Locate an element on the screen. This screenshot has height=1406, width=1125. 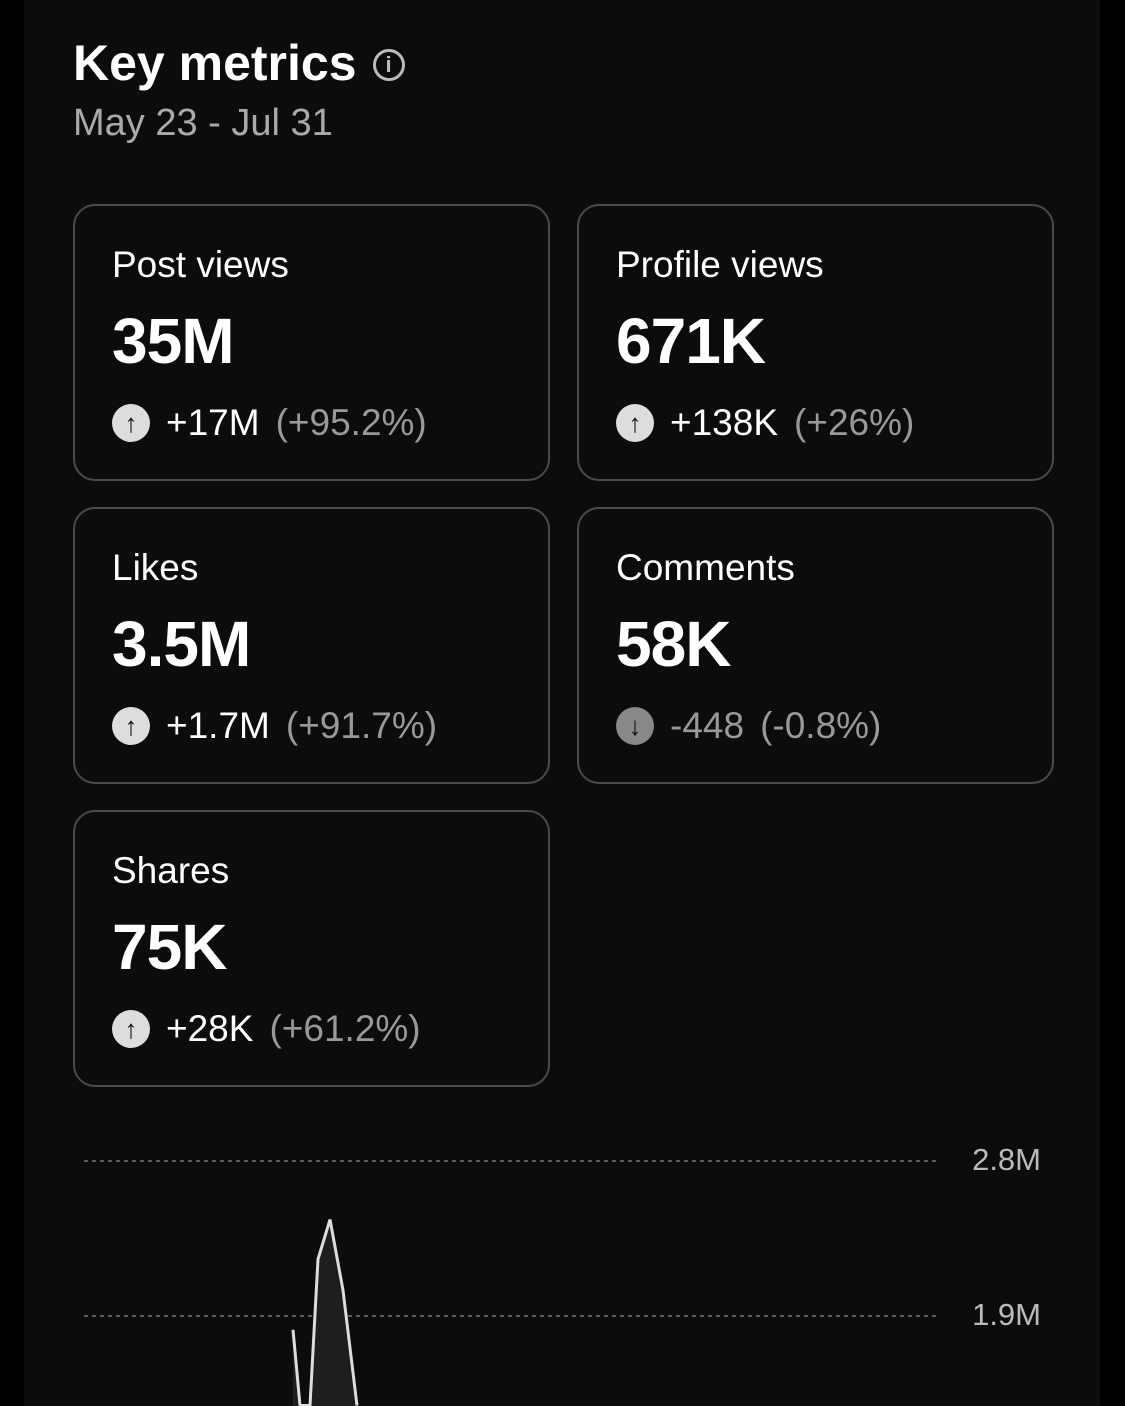
metric-card-comments: Comments 58K ↓ -448 (-0.8%) is located at coordinates (815, 645).